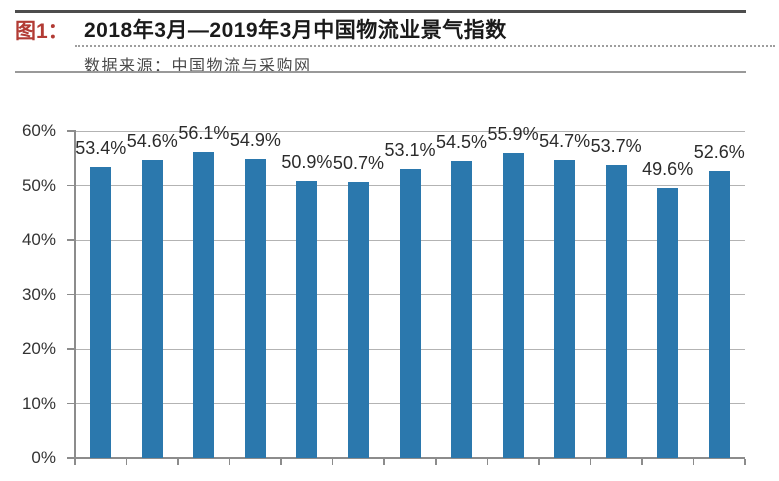 The image size is (779, 481). What do you see at coordinates (668, 168) in the screenshot?
I see `bar-value-label: 49.6%` at bounding box center [668, 168].